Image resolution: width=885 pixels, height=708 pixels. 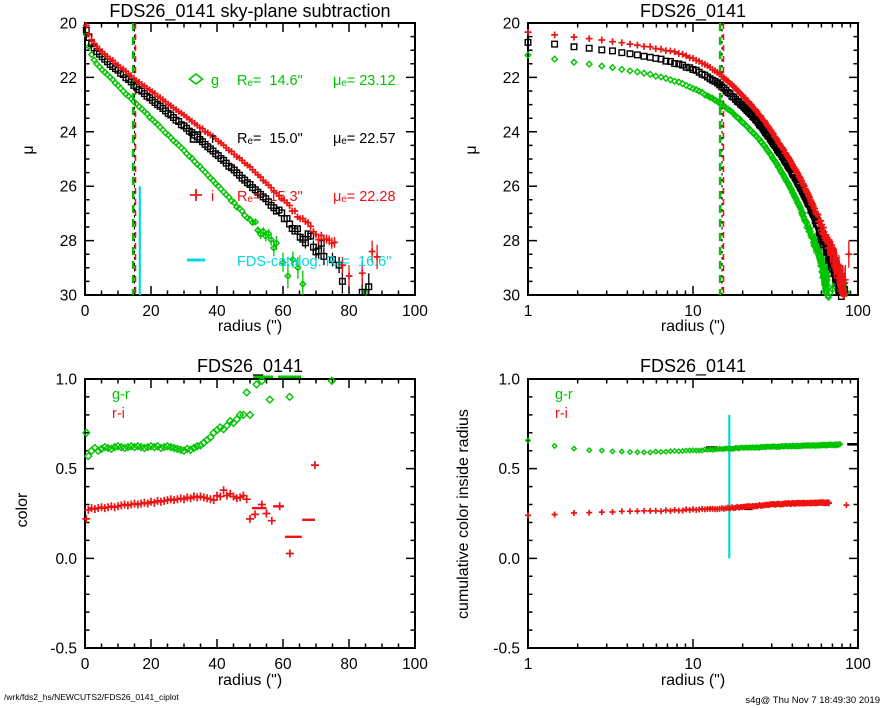 I want to click on legend-row-catalog: FDS-catalog: Rₑ= 16.6", so click(x=290, y=262).